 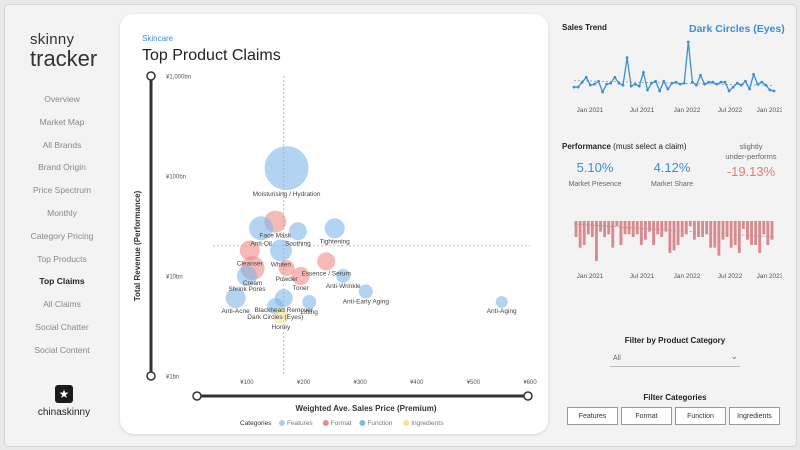 What do you see at coordinates (675, 358) in the screenshot?
I see `product-category-dropdown: All ⌄` at bounding box center [675, 358].